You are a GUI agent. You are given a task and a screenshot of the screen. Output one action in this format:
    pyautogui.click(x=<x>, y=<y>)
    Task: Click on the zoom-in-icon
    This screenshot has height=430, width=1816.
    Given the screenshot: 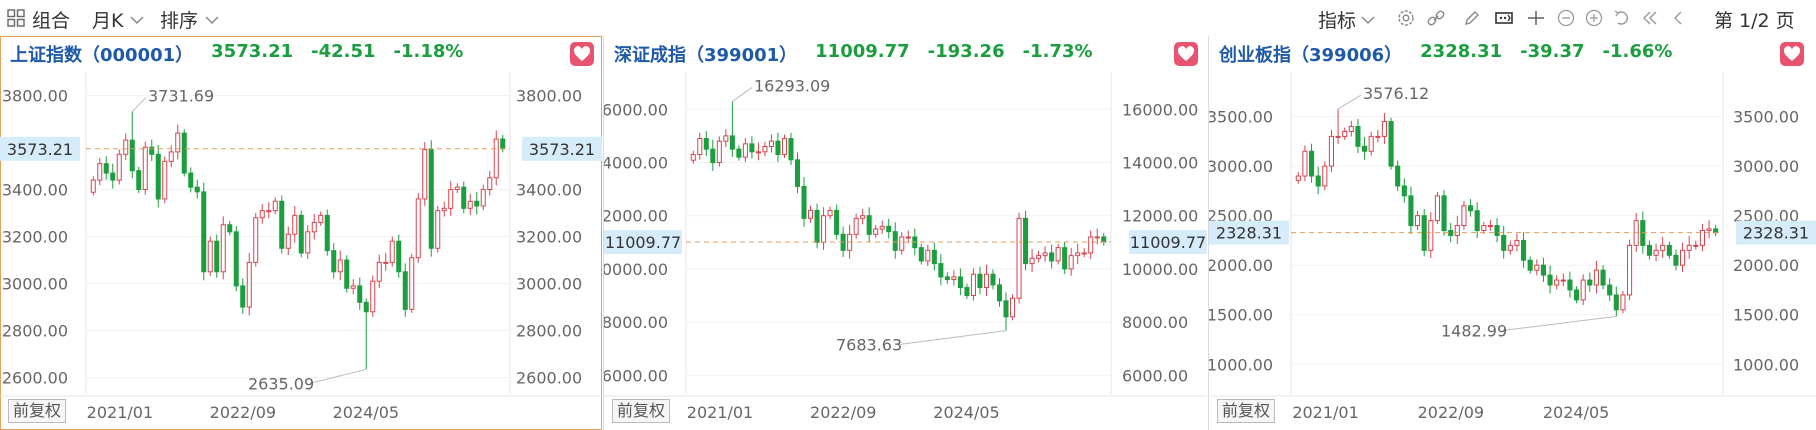 What is the action you would take?
    pyautogui.click(x=1594, y=18)
    